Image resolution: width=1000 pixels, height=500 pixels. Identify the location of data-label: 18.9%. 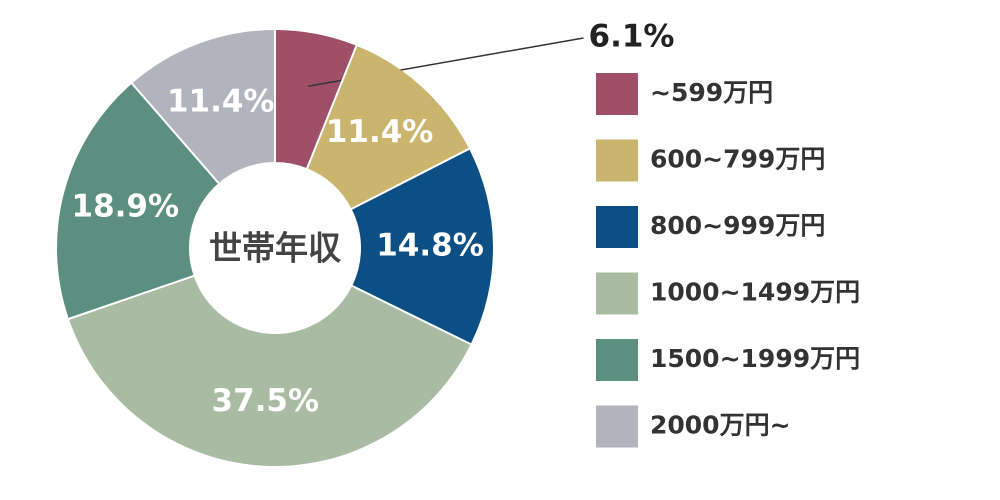
(126, 206).